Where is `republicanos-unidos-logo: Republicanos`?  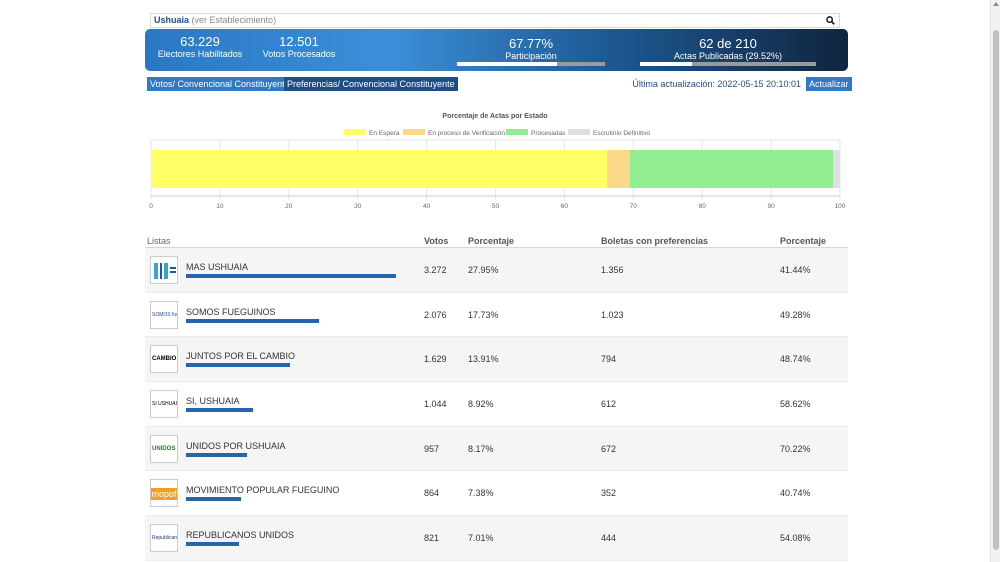
republicanos-unidos-logo: Republicanos is located at coordinates (164, 538).